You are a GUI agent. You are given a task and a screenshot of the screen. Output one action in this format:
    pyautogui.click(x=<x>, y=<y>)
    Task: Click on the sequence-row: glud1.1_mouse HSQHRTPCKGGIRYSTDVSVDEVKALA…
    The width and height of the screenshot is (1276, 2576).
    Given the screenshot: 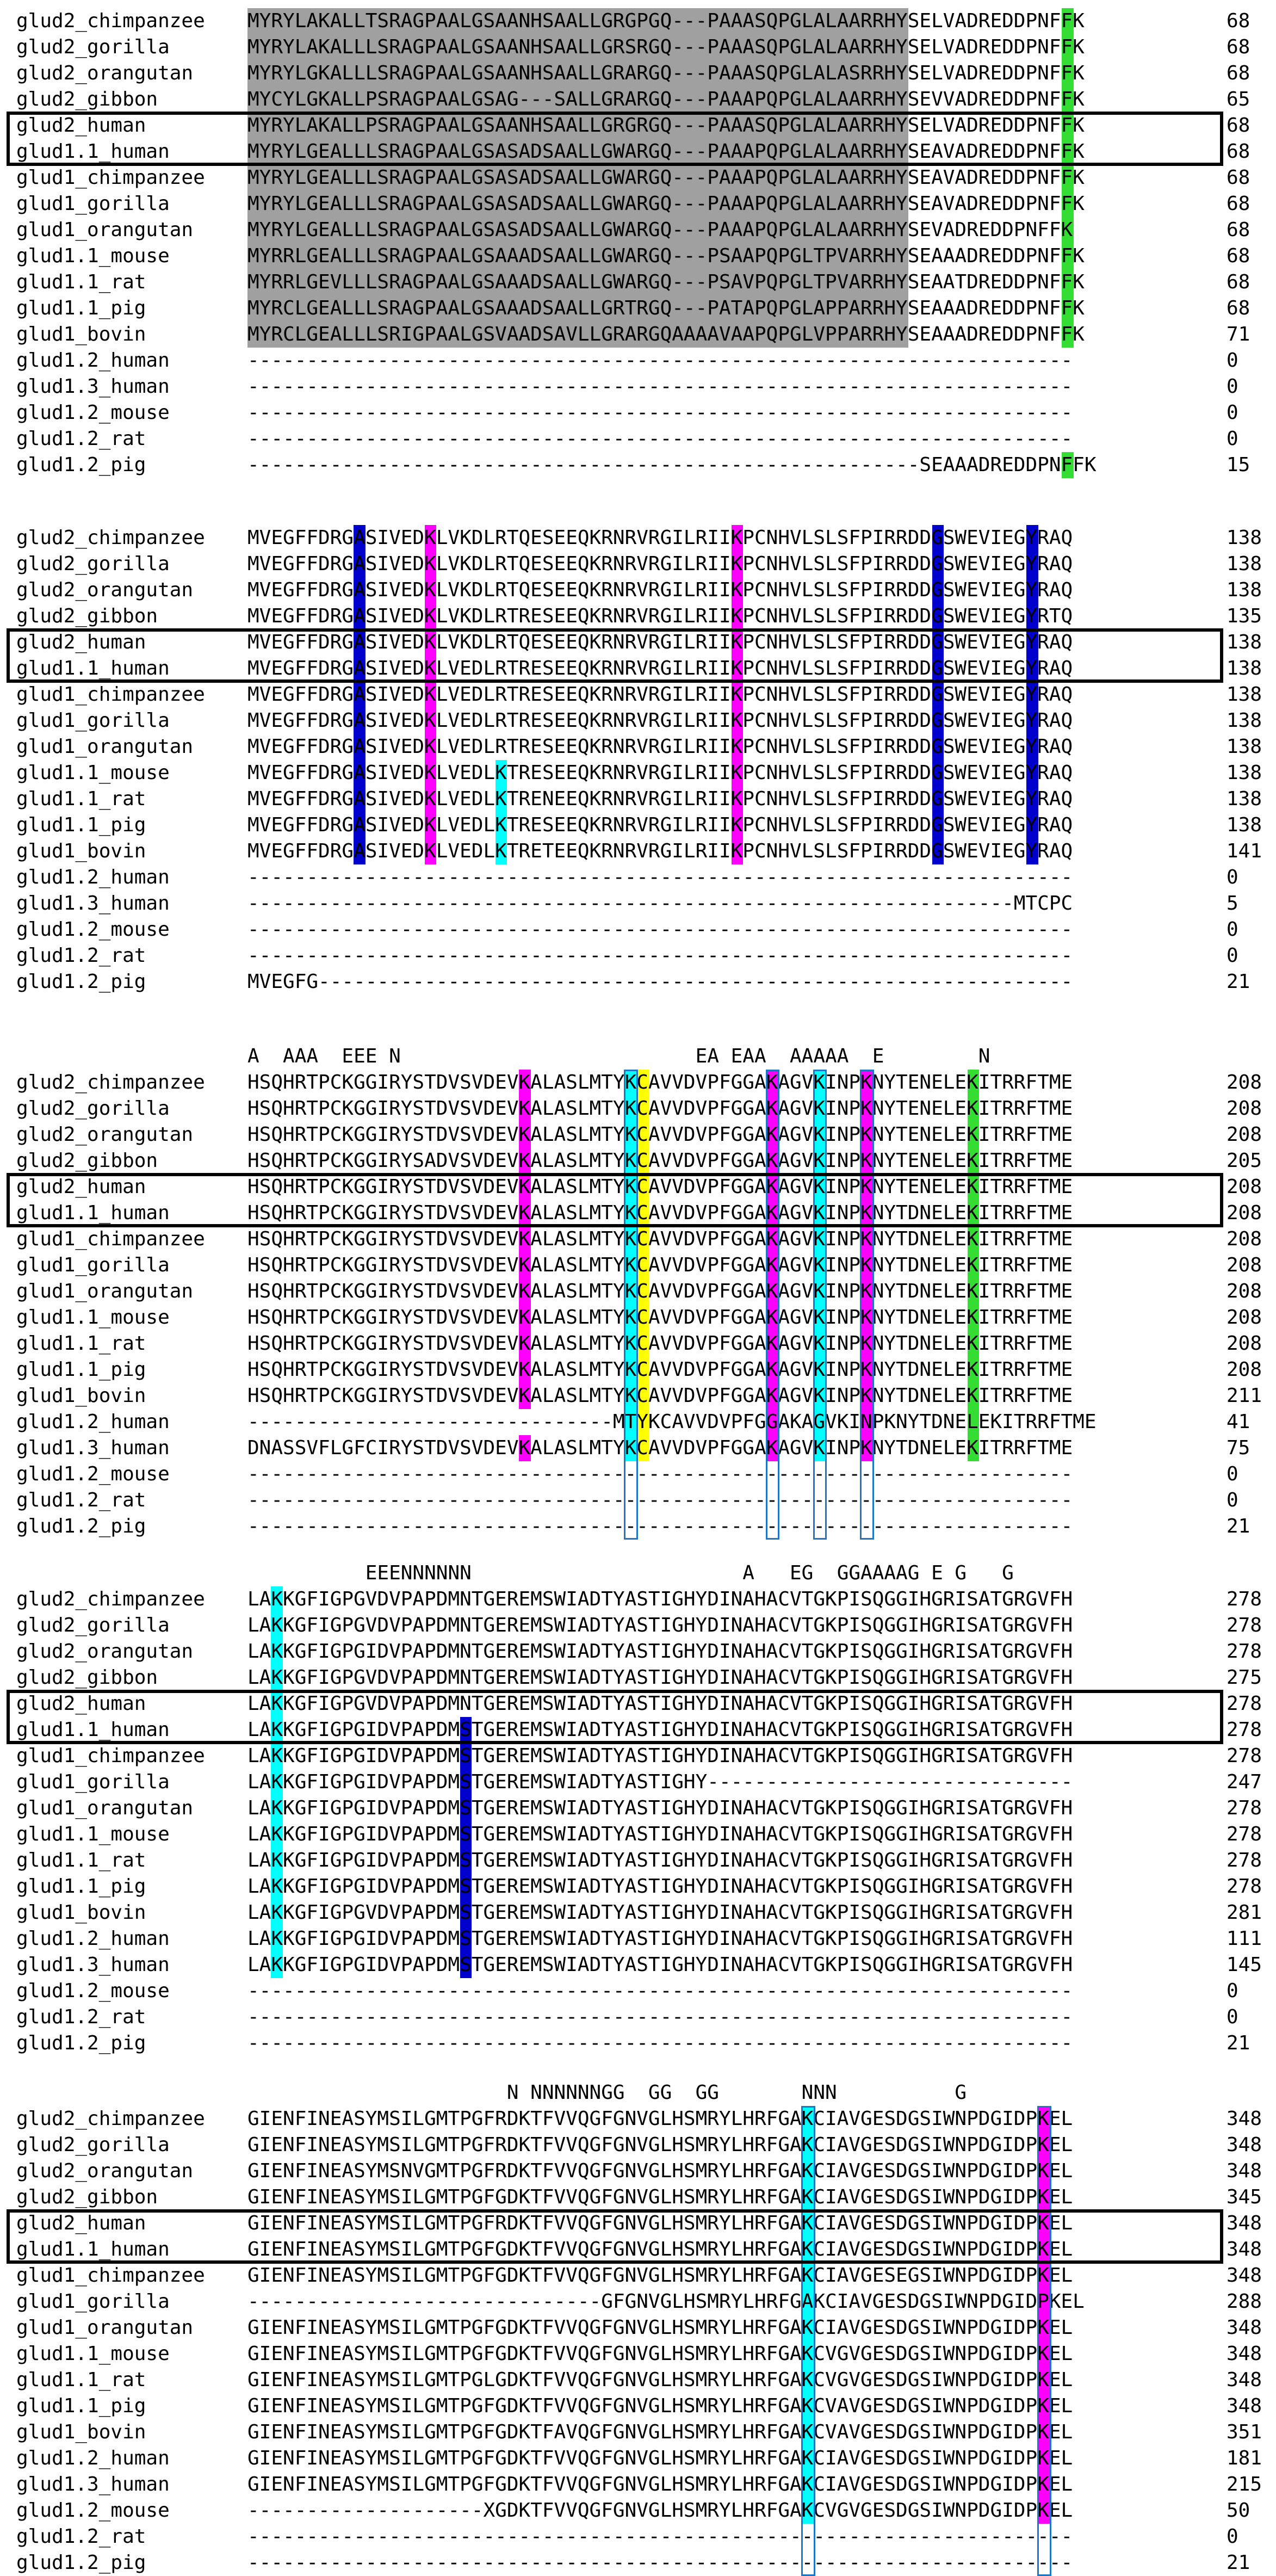 What is the action you would take?
    pyautogui.click(x=638, y=1318)
    